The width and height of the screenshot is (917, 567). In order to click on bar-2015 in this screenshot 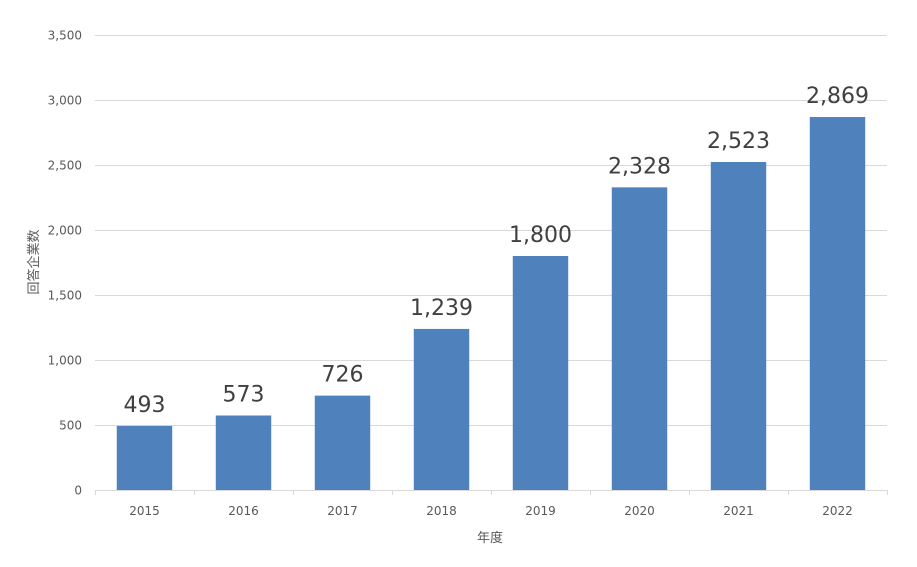, I will do `click(144, 457)`.